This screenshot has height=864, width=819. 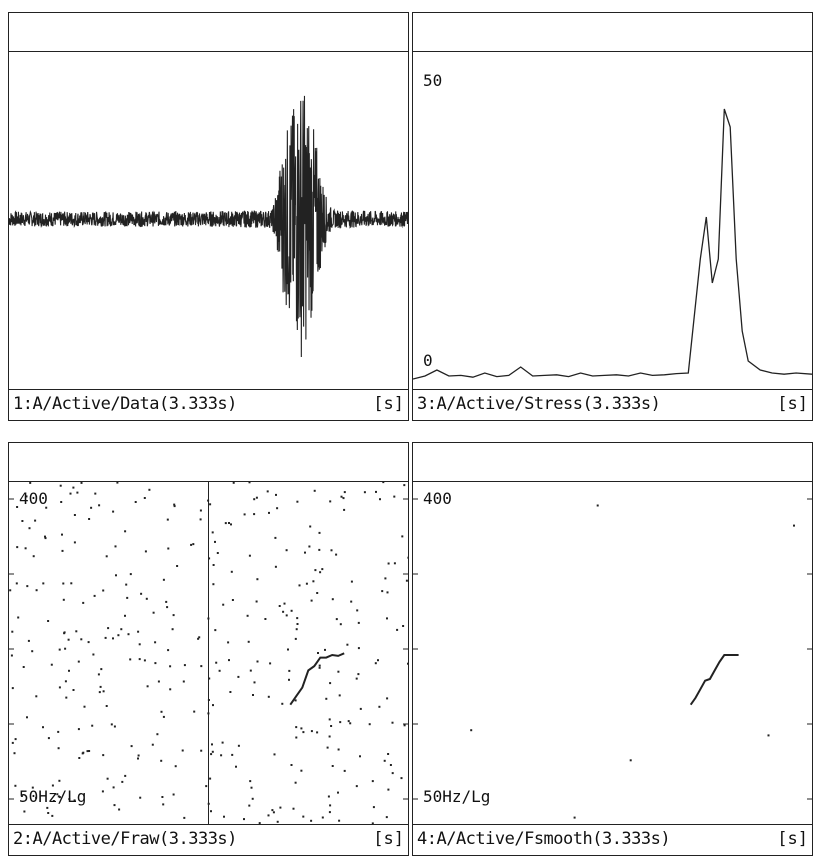 I want to click on caption-label: 4:A/Active/Fsmooth(3.333s), so click(x=544, y=839).